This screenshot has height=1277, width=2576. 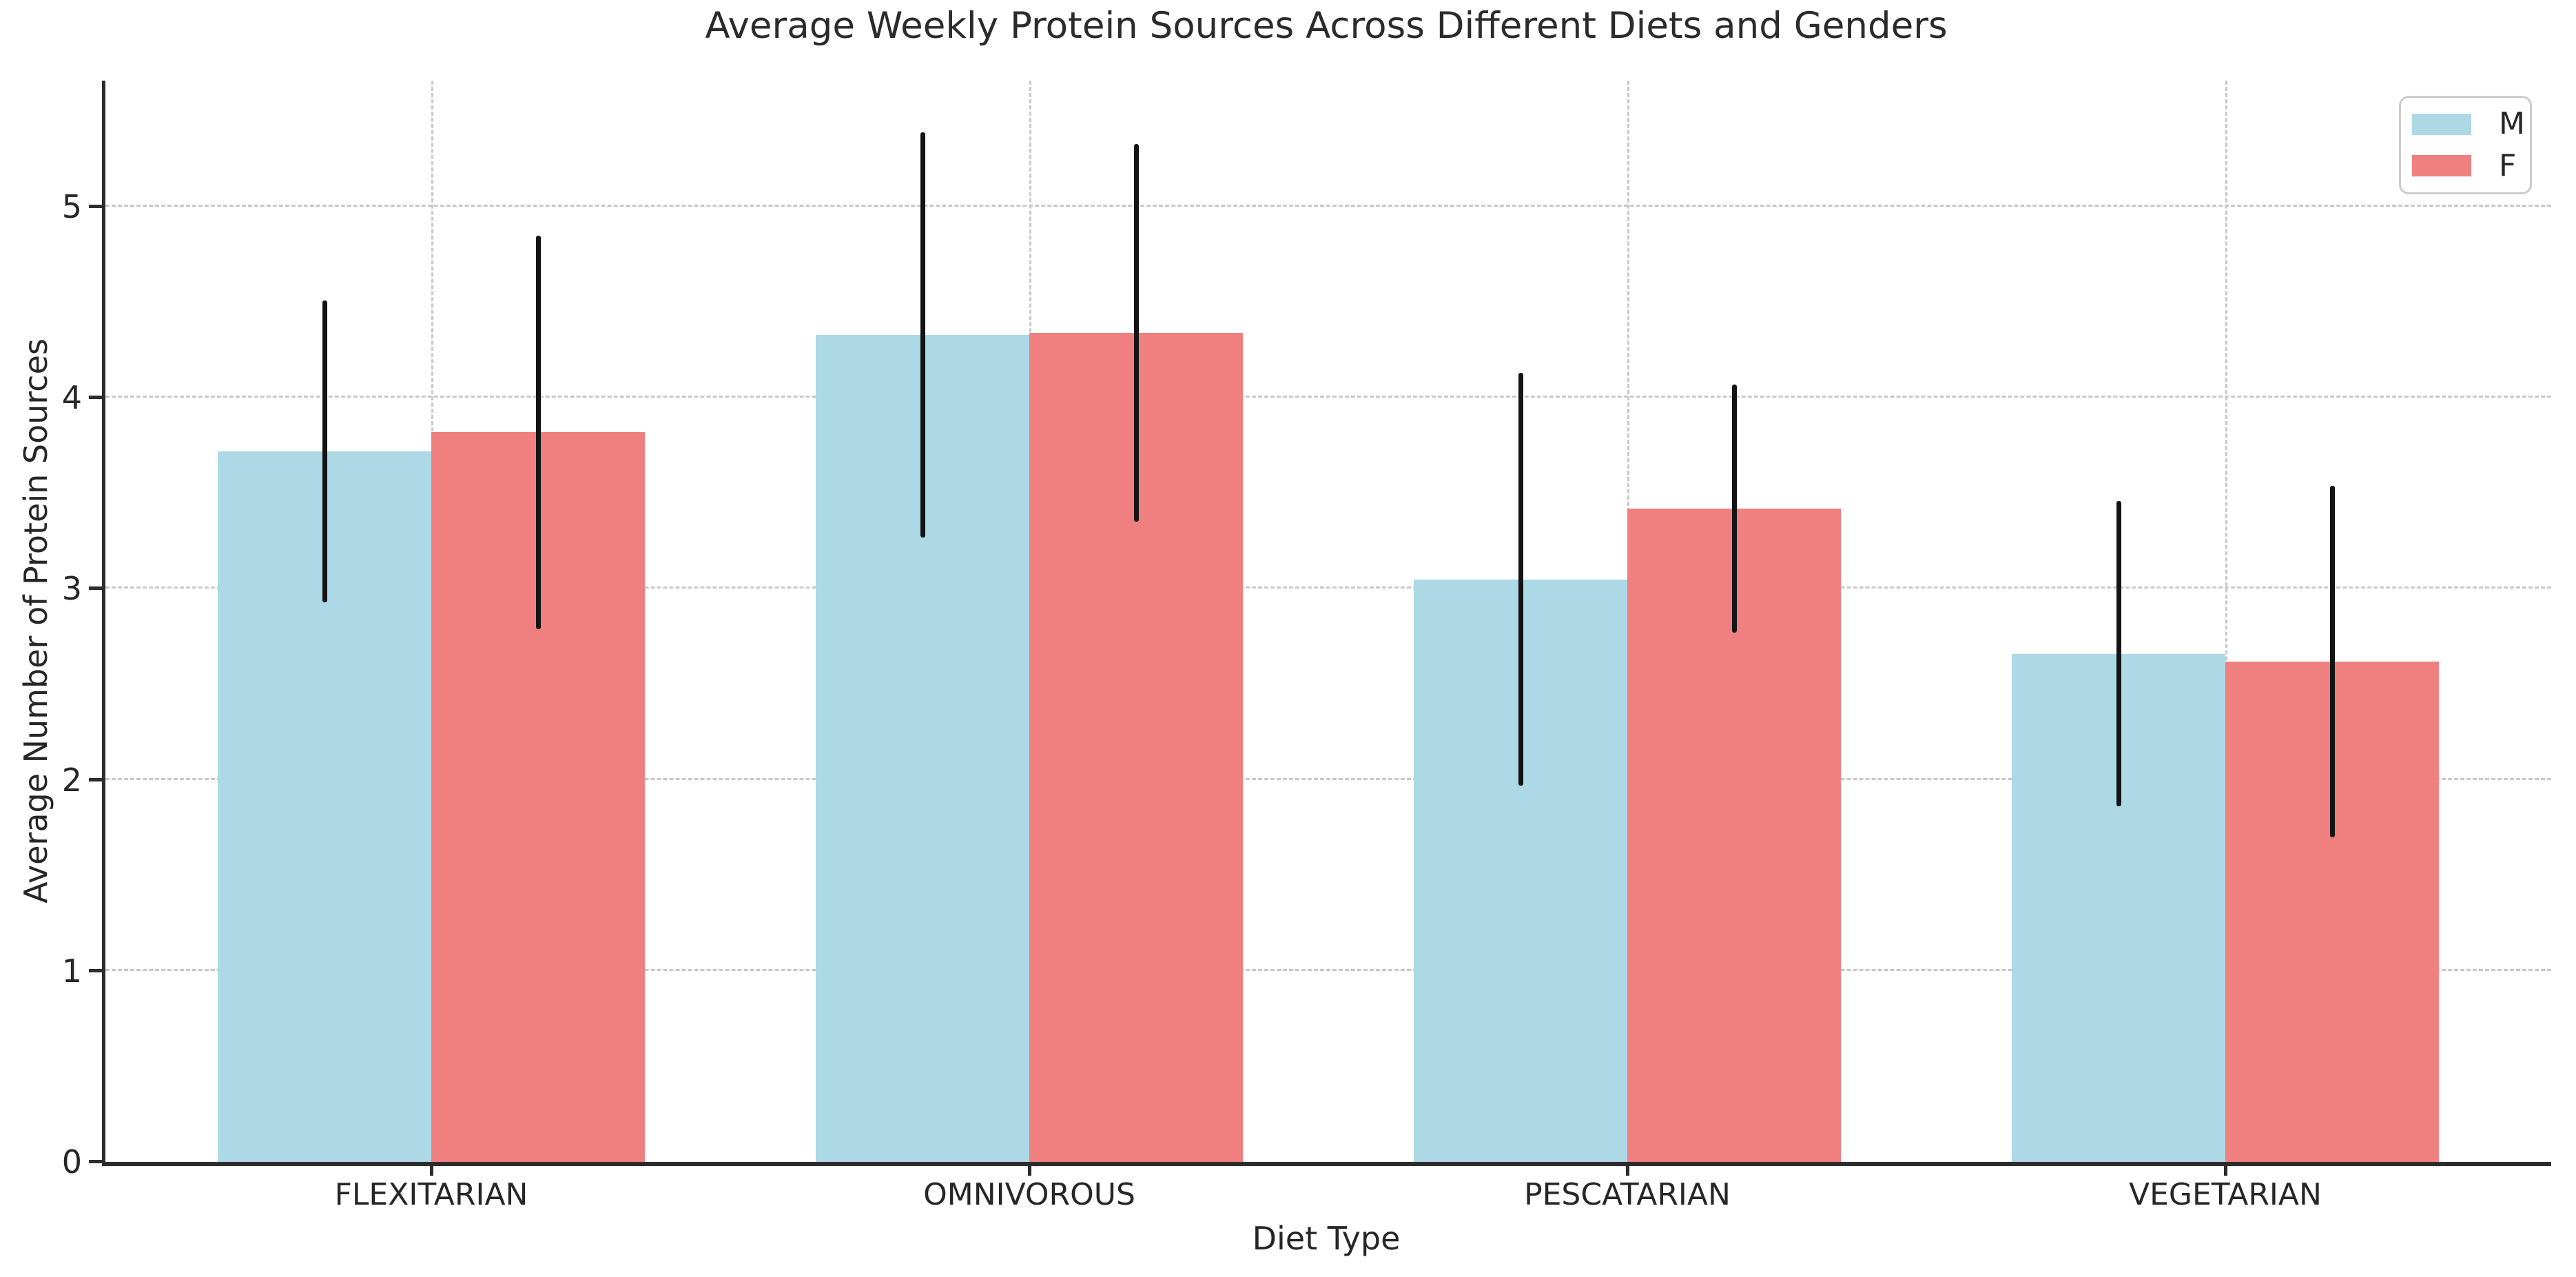 I want to click on x-tick-label-omnivorous: OMNIVOROUS, so click(x=1029, y=1194).